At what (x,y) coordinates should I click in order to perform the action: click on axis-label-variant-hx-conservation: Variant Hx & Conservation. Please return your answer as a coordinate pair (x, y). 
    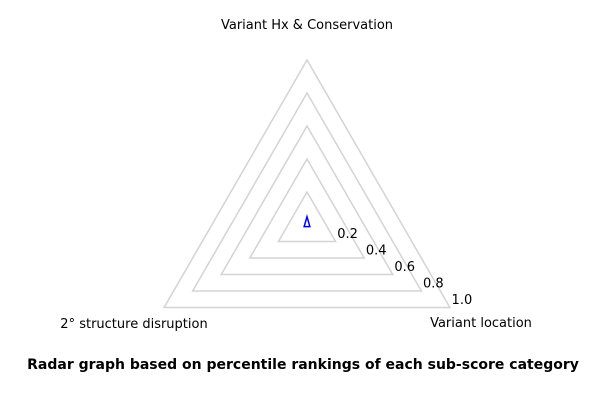
    Looking at the image, I should click on (307, 25).